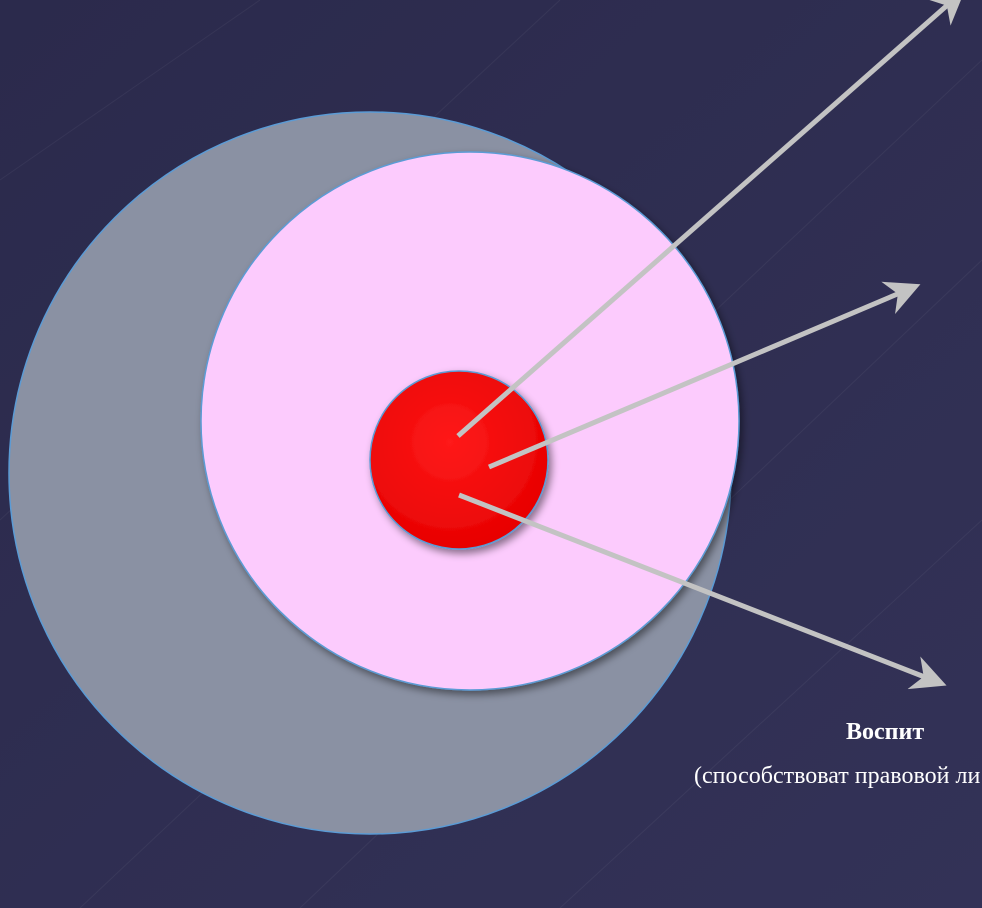 The width and height of the screenshot is (982, 908). What do you see at coordinates (838, 776) in the screenshot?
I see `caption-body: (способствоват правовой ли числе.` at bounding box center [838, 776].